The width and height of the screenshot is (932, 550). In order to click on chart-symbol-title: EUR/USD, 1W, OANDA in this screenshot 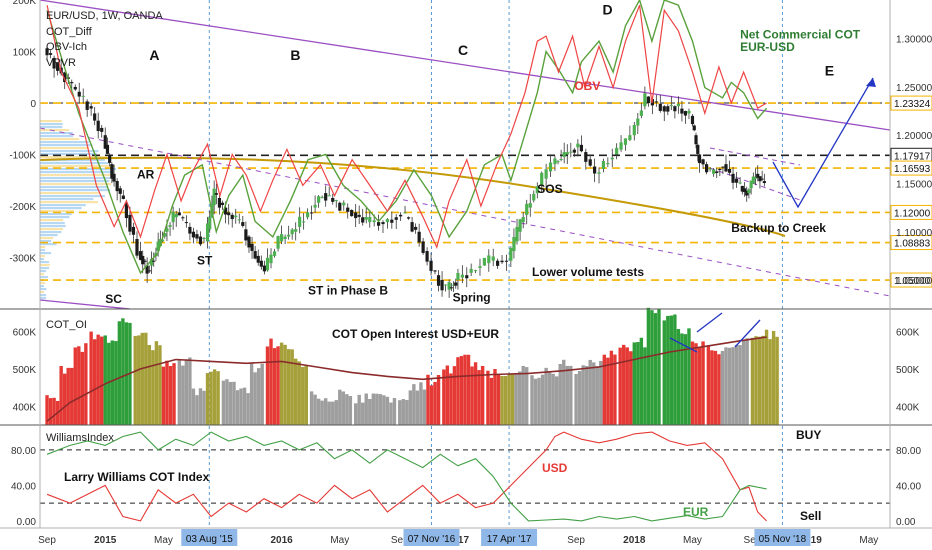, I will do `click(104, 16)`.